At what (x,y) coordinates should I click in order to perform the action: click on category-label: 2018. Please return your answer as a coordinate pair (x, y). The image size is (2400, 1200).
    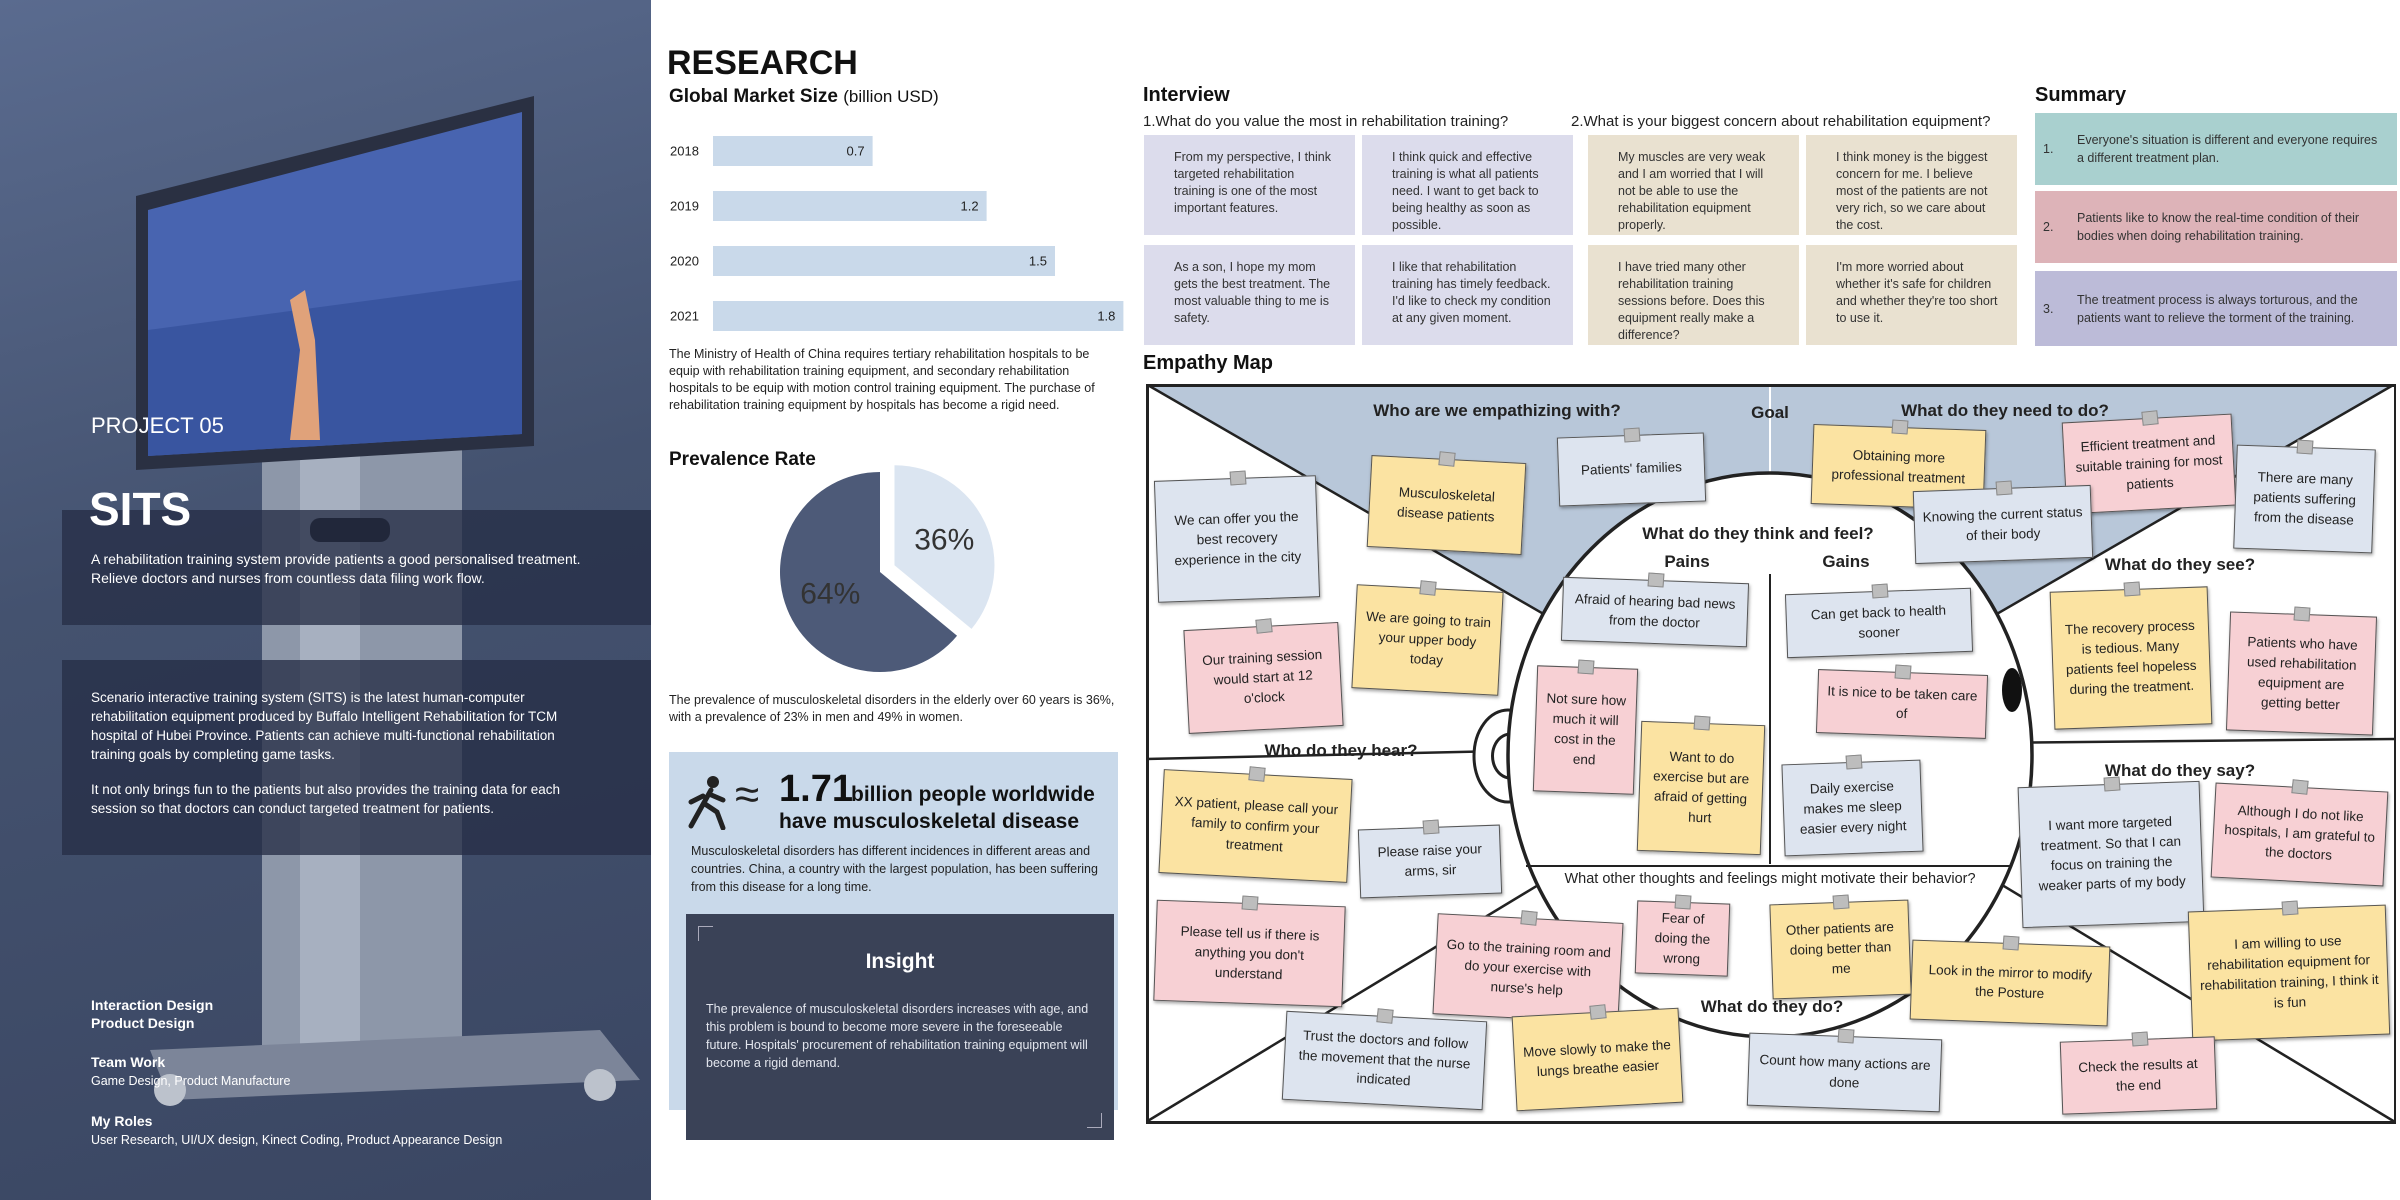
    Looking at the image, I should click on (684, 150).